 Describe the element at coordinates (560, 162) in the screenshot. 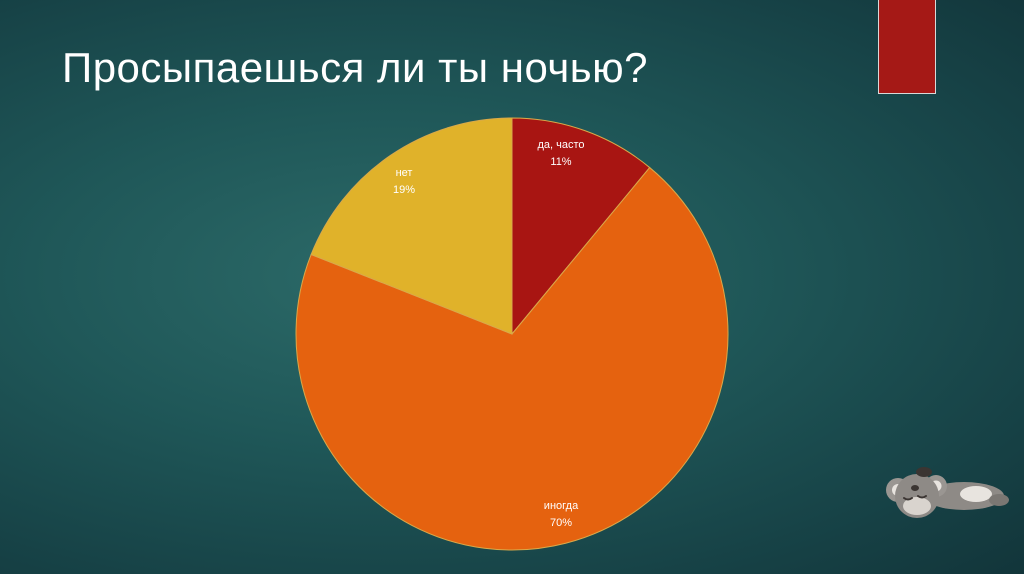

I see `slice-value-label: 11%` at that location.